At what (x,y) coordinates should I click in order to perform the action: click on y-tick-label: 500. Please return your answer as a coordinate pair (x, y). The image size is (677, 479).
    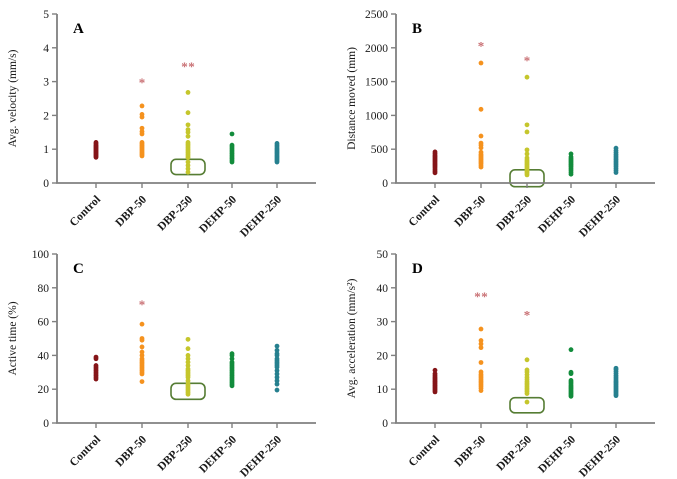
    Looking at the image, I should click on (380, 150).